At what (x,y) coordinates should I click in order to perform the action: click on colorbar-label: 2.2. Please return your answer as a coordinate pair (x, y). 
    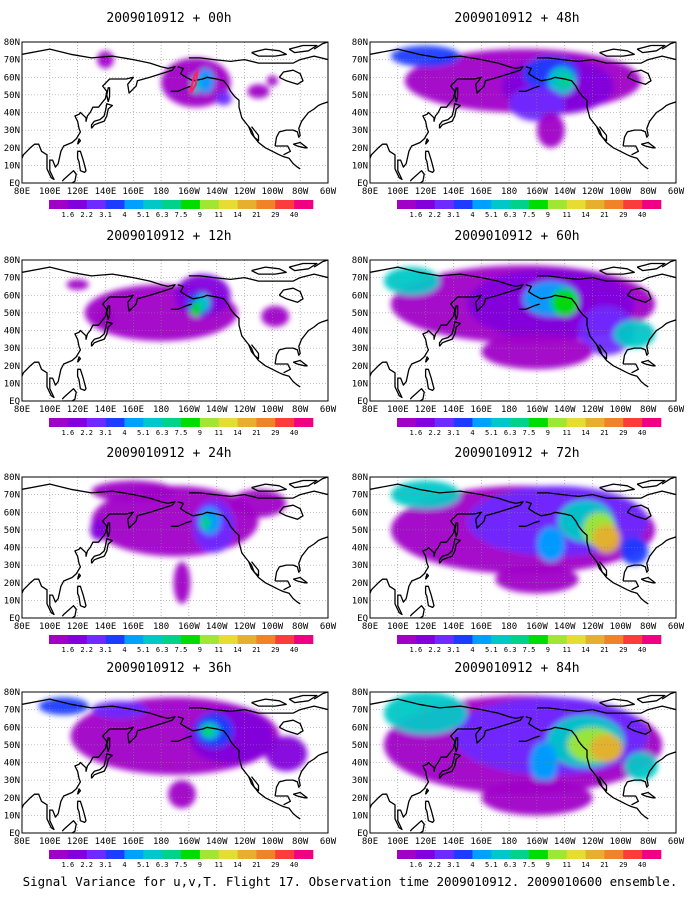
    Looking at the image, I should click on (434, 433).